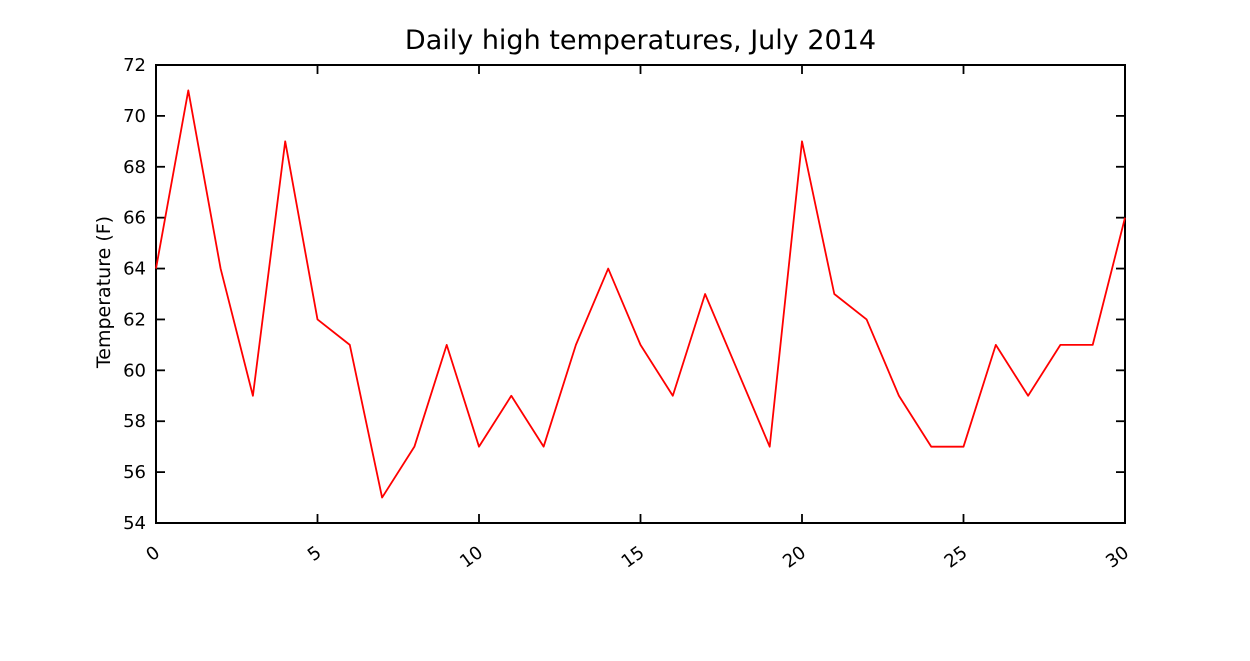 The height and width of the screenshot is (661, 1250). Describe the element at coordinates (315, 554) in the screenshot. I see `x-tick-label: 5` at that location.